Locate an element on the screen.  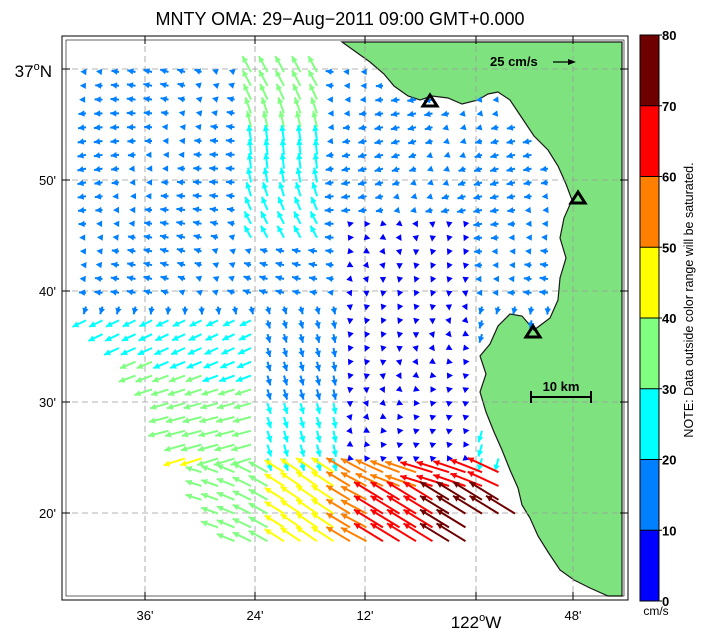
lon-label-36: 36' is located at coordinates (145, 615).